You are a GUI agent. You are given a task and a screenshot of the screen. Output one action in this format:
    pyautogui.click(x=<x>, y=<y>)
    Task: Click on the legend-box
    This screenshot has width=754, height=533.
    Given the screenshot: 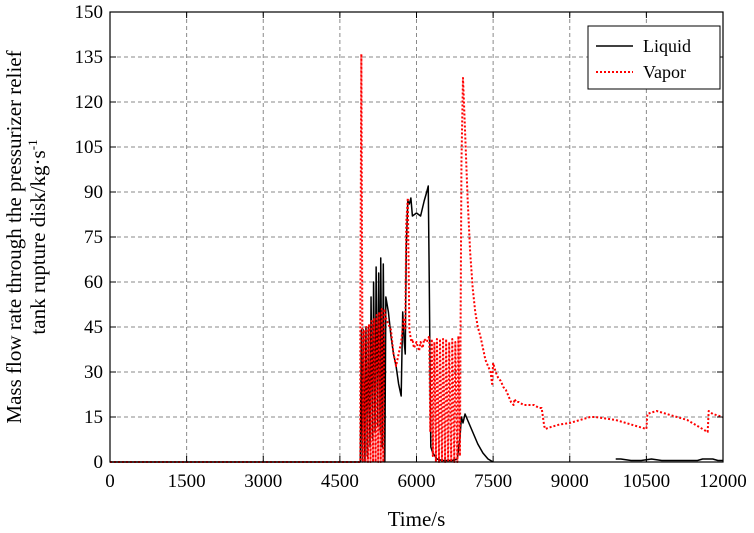 What is the action you would take?
    pyautogui.click(x=654, y=57)
    